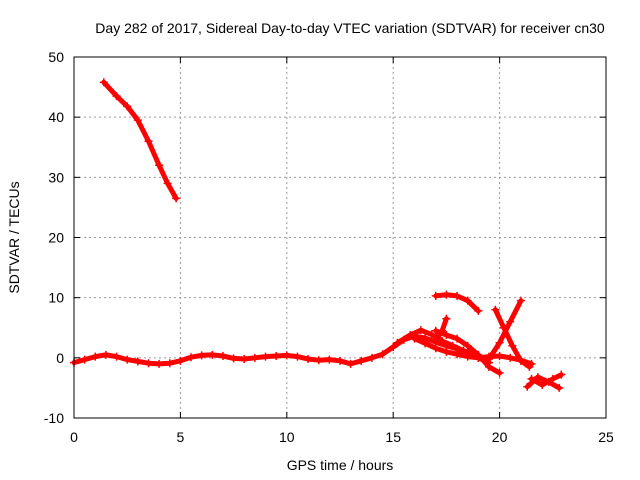  Describe the element at coordinates (54, 418) in the screenshot. I see `y-tick-label: -10` at that location.